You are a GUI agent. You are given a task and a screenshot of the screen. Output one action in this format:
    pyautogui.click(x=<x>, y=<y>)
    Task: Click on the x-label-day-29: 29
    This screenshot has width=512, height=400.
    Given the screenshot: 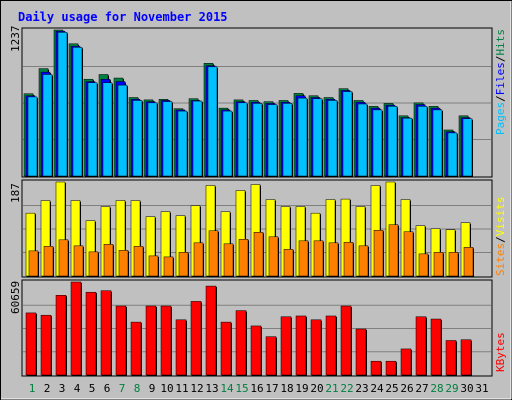 What is the action you would take?
    pyautogui.click(x=451, y=388)
    